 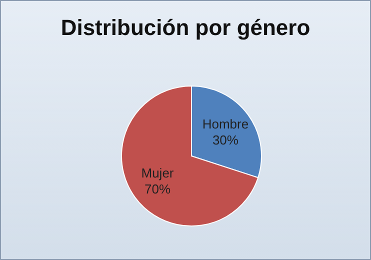 What do you see at coordinates (225, 124) in the screenshot?
I see `slice-label: Hombre` at bounding box center [225, 124].